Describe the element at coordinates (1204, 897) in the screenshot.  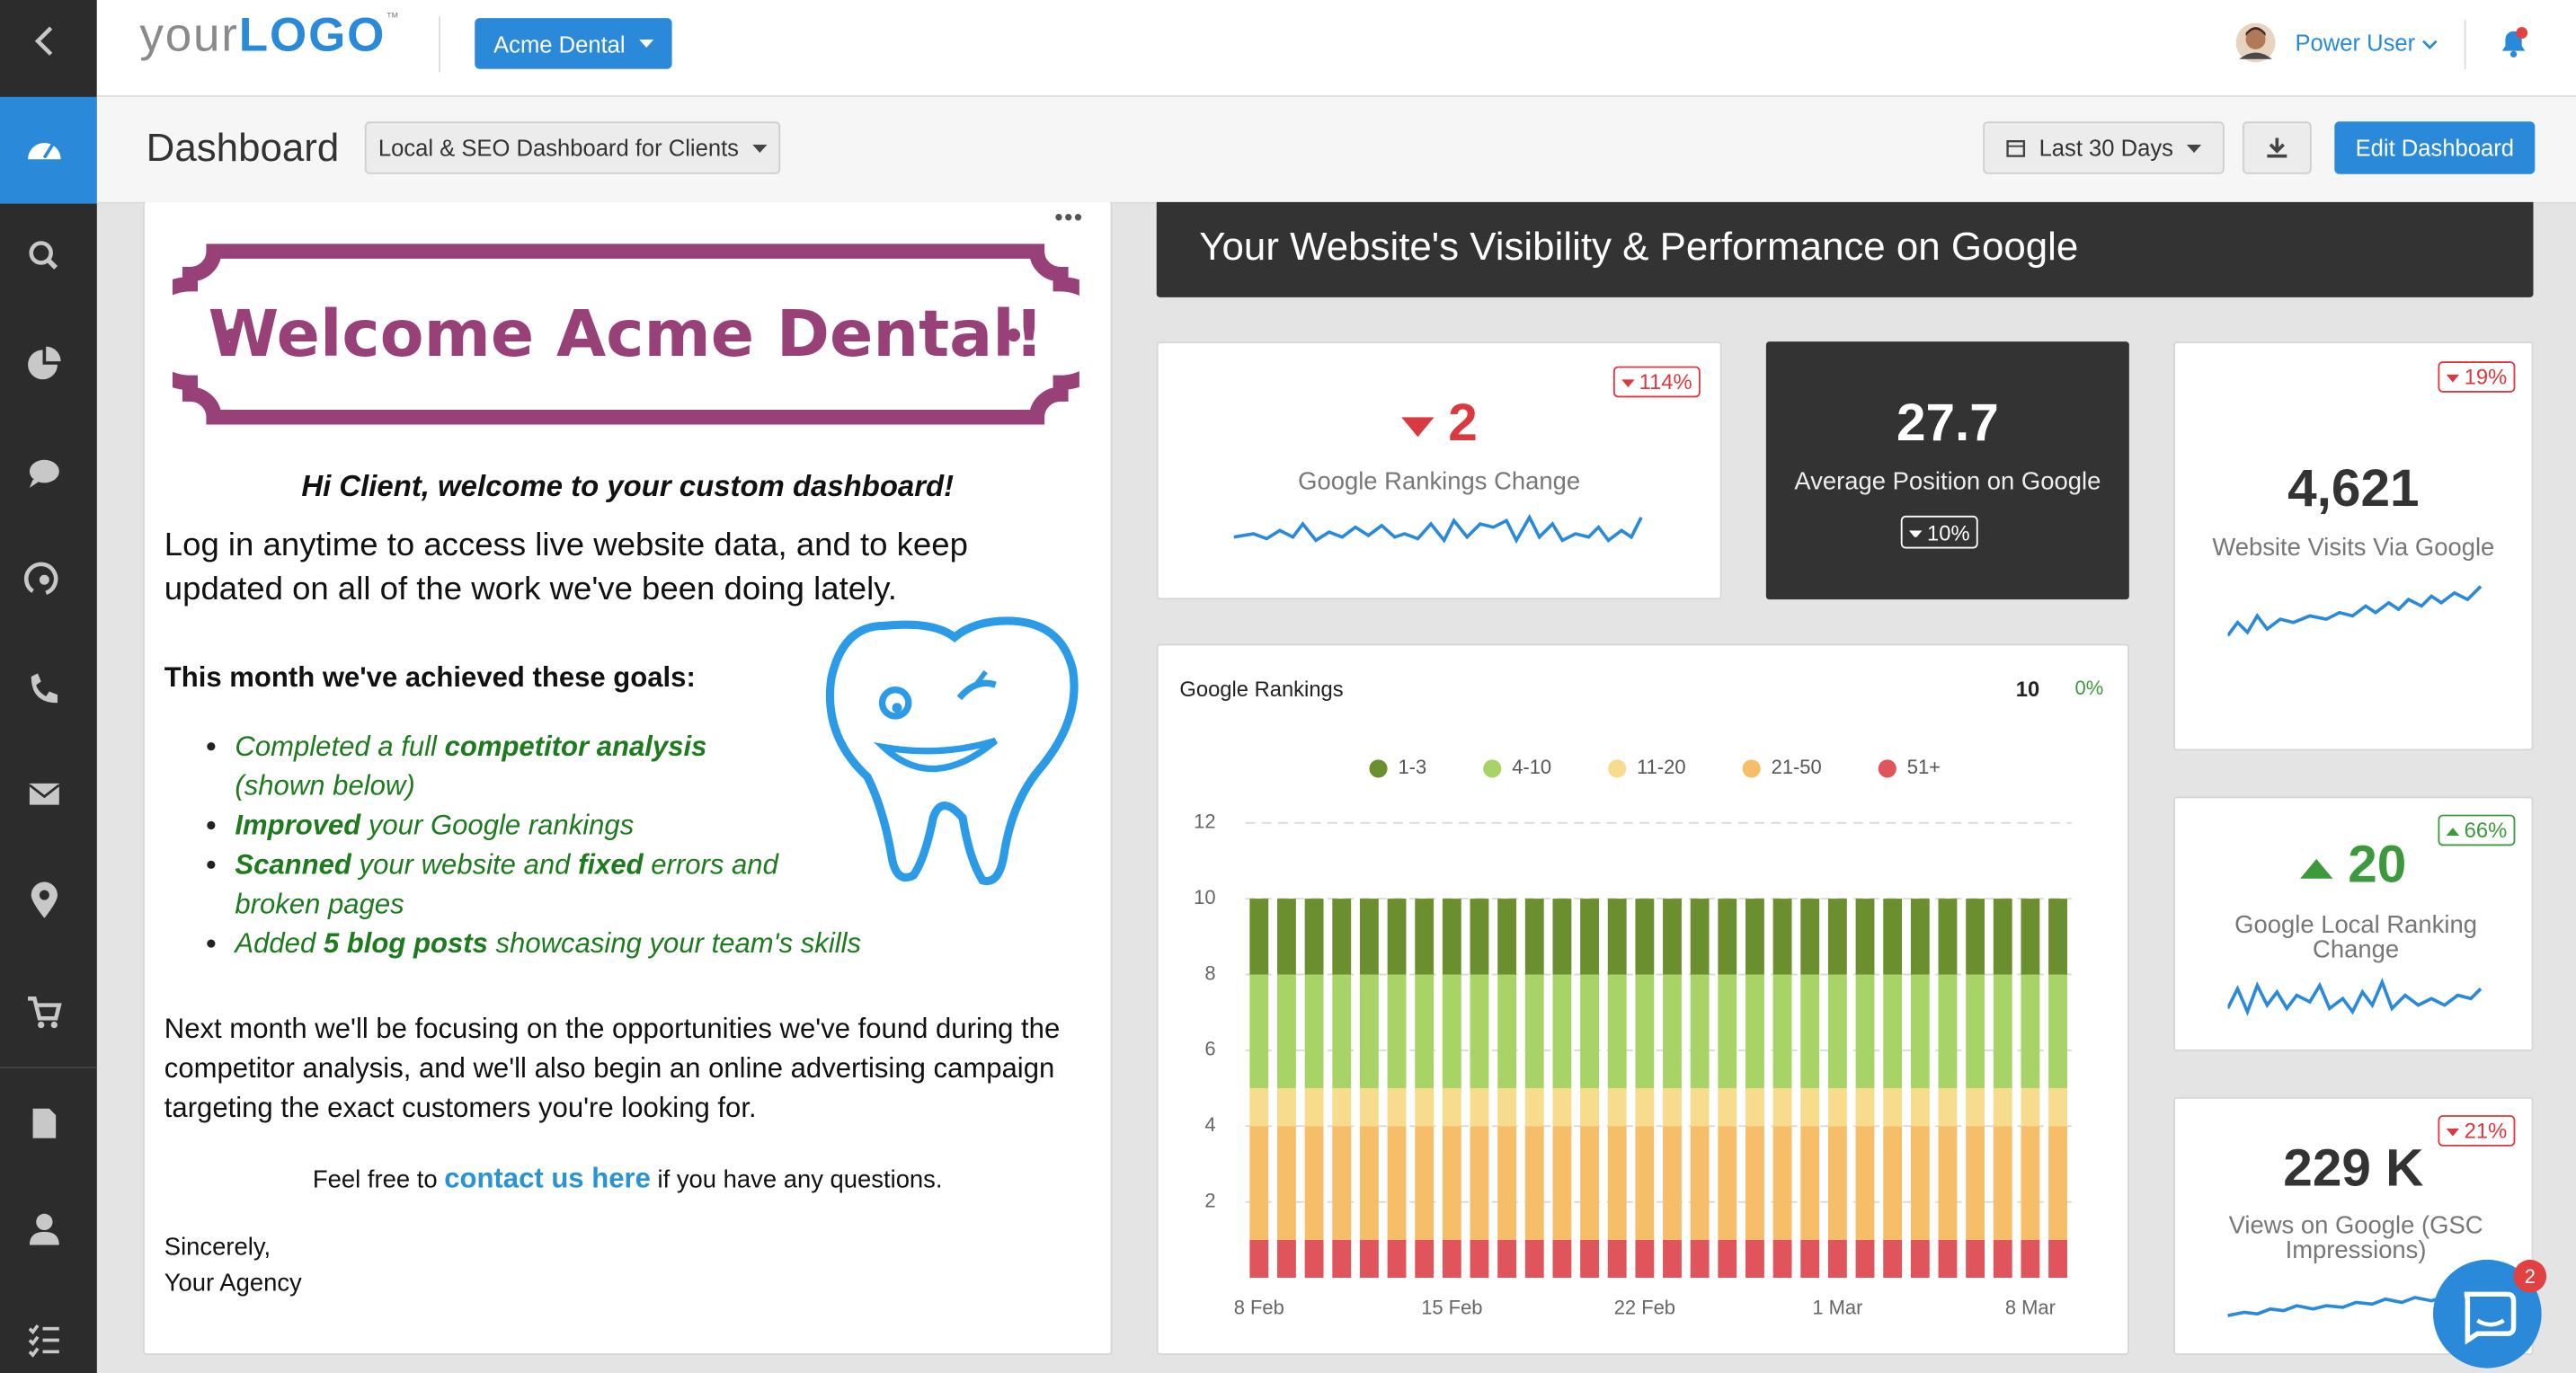
I see `y-tick-label: 10` at that location.